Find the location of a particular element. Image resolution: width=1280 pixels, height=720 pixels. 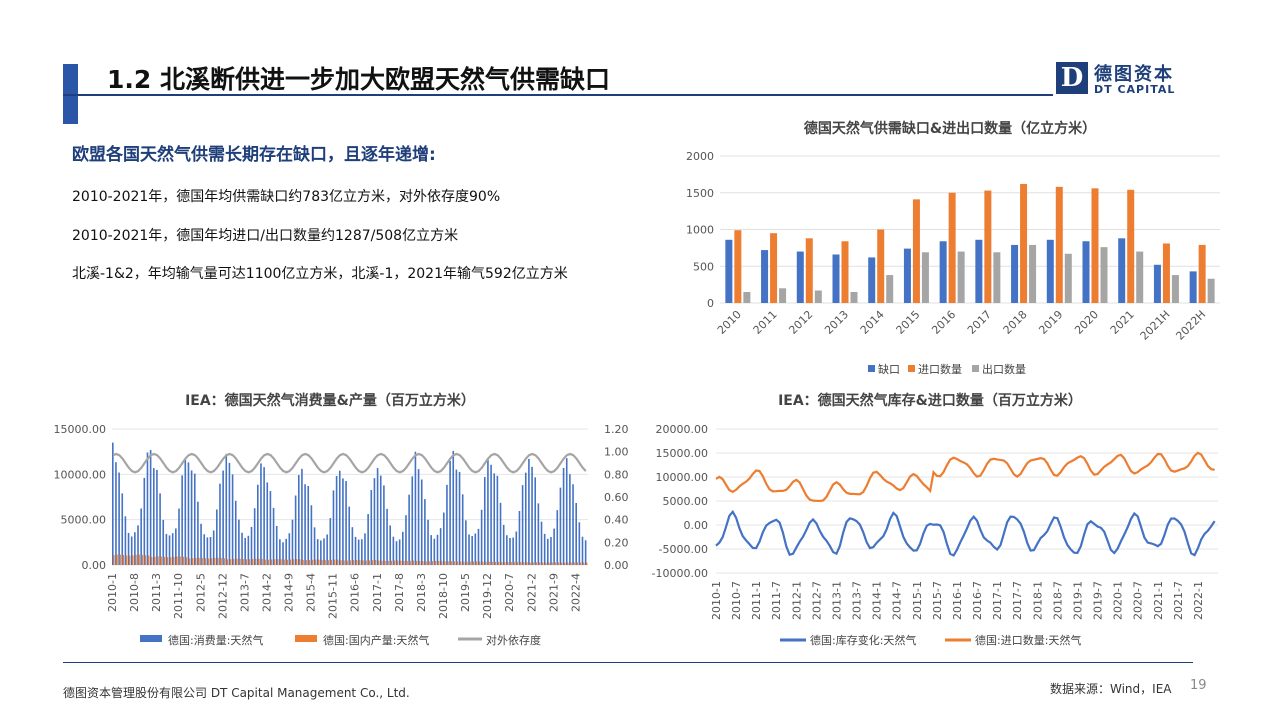

chart3-ytick-label: 20000.00 is located at coordinates (682, 429).